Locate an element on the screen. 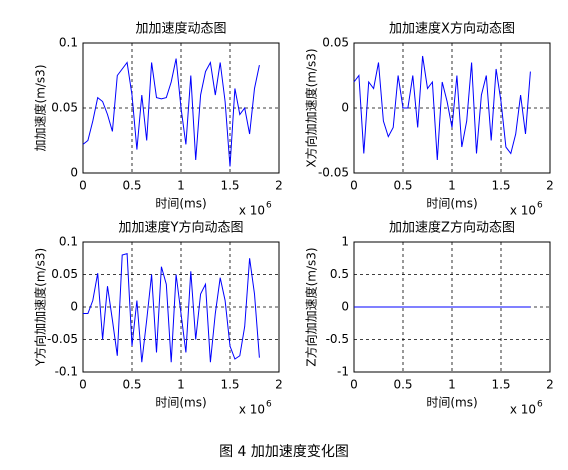 Image resolution: width=568 pixels, height=470 pixels. y-tick-label: 1 is located at coordinates (345, 242).